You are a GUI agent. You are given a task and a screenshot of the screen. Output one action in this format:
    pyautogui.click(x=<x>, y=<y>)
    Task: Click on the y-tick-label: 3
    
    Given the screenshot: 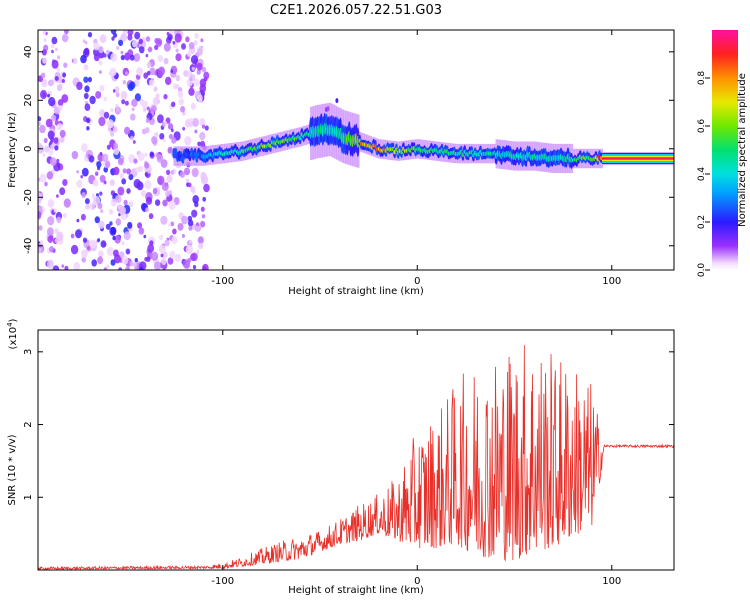 What is the action you would take?
    pyautogui.click(x=28, y=352)
    